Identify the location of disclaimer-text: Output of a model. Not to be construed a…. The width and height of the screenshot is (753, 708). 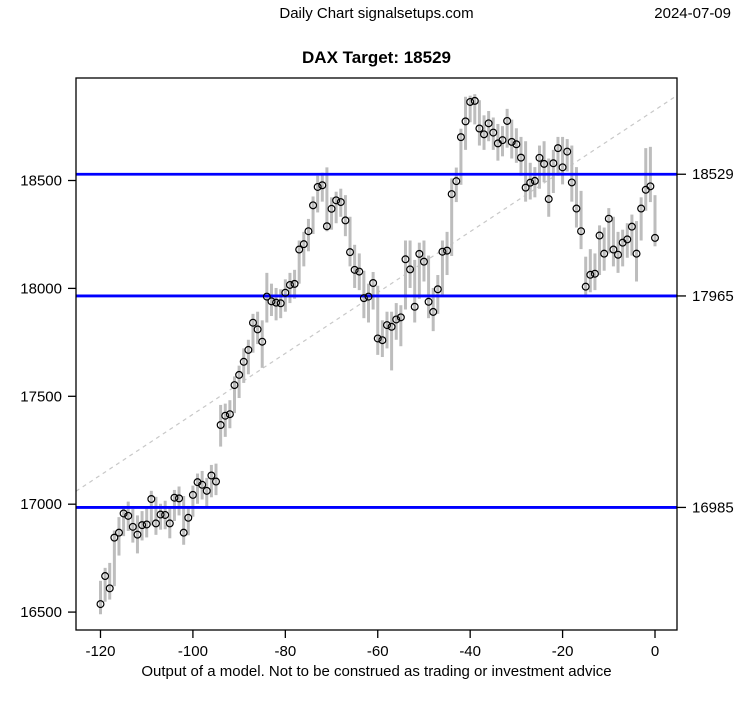
(376, 671).